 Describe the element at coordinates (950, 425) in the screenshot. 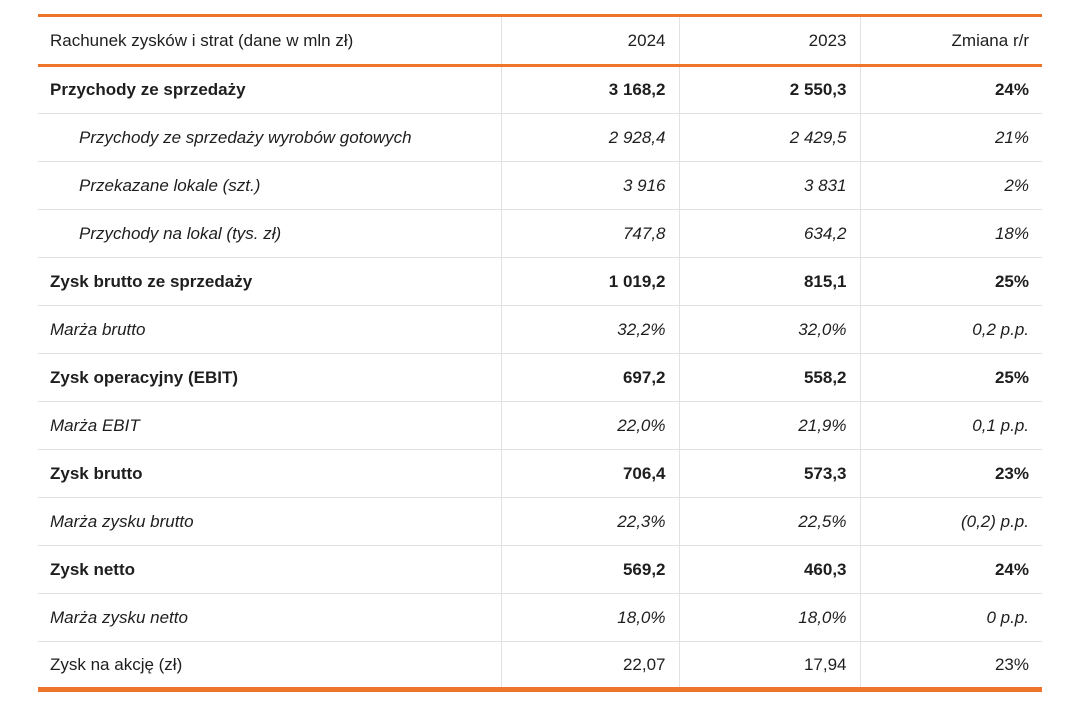

I see `row-value-change: 0,1 p.p.` at that location.